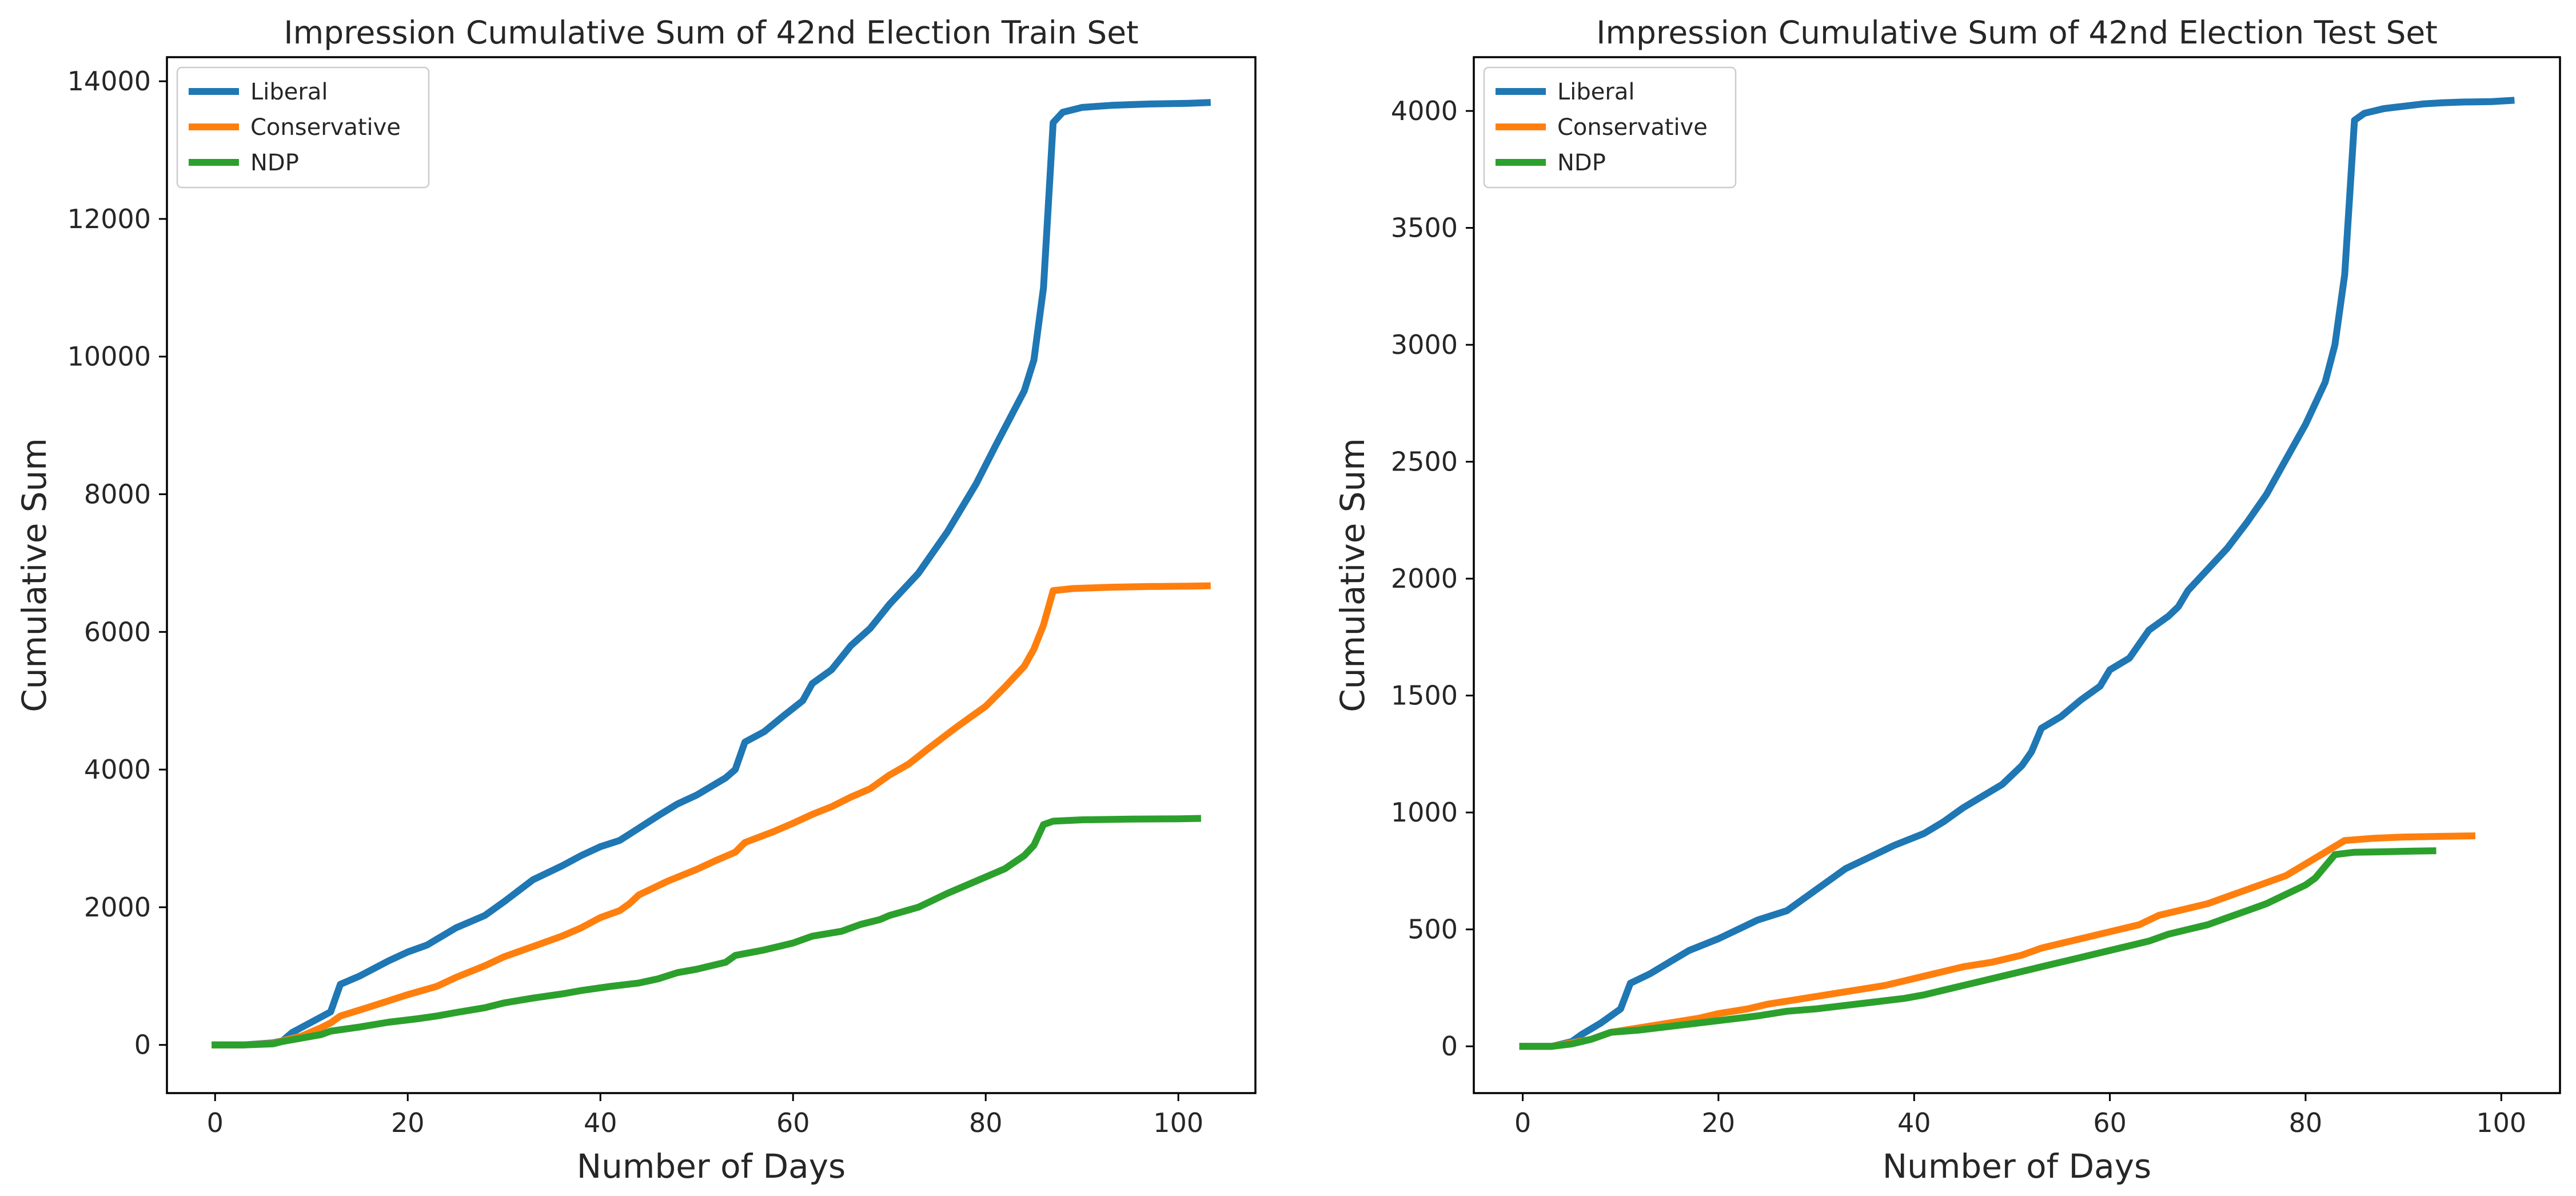 The width and height of the screenshot is (2576, 1196). What do you see at coordinates (109, 219) in the screenshot?
I see `y-tick-label: 12000` at bounding box center [109, 219].